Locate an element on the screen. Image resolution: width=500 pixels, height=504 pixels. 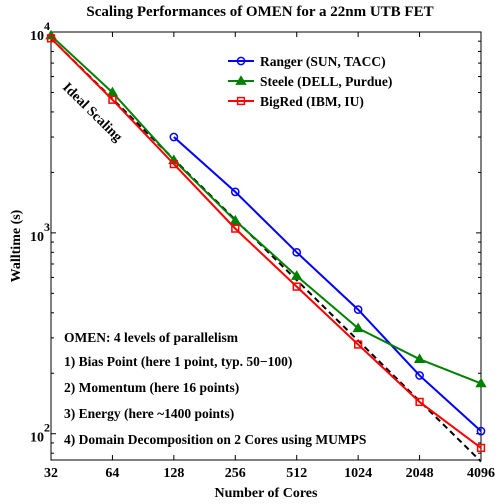
y-tick-label: 102 is located at coordinates (40, 433).